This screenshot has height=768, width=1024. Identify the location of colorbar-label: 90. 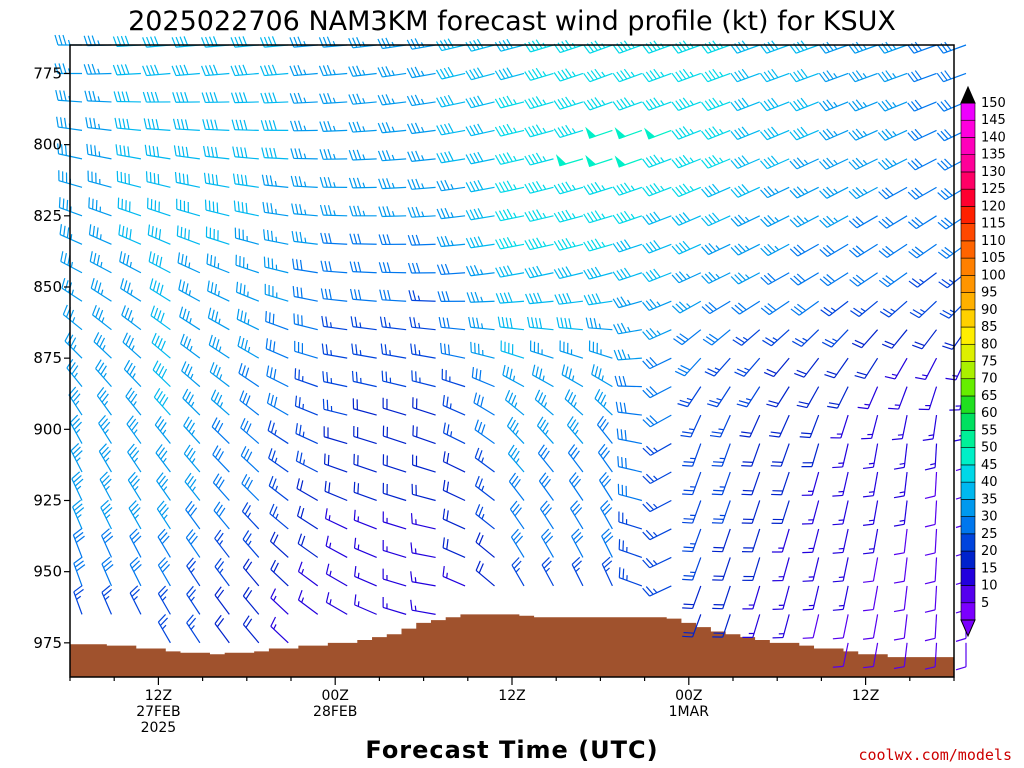
(989, 310).